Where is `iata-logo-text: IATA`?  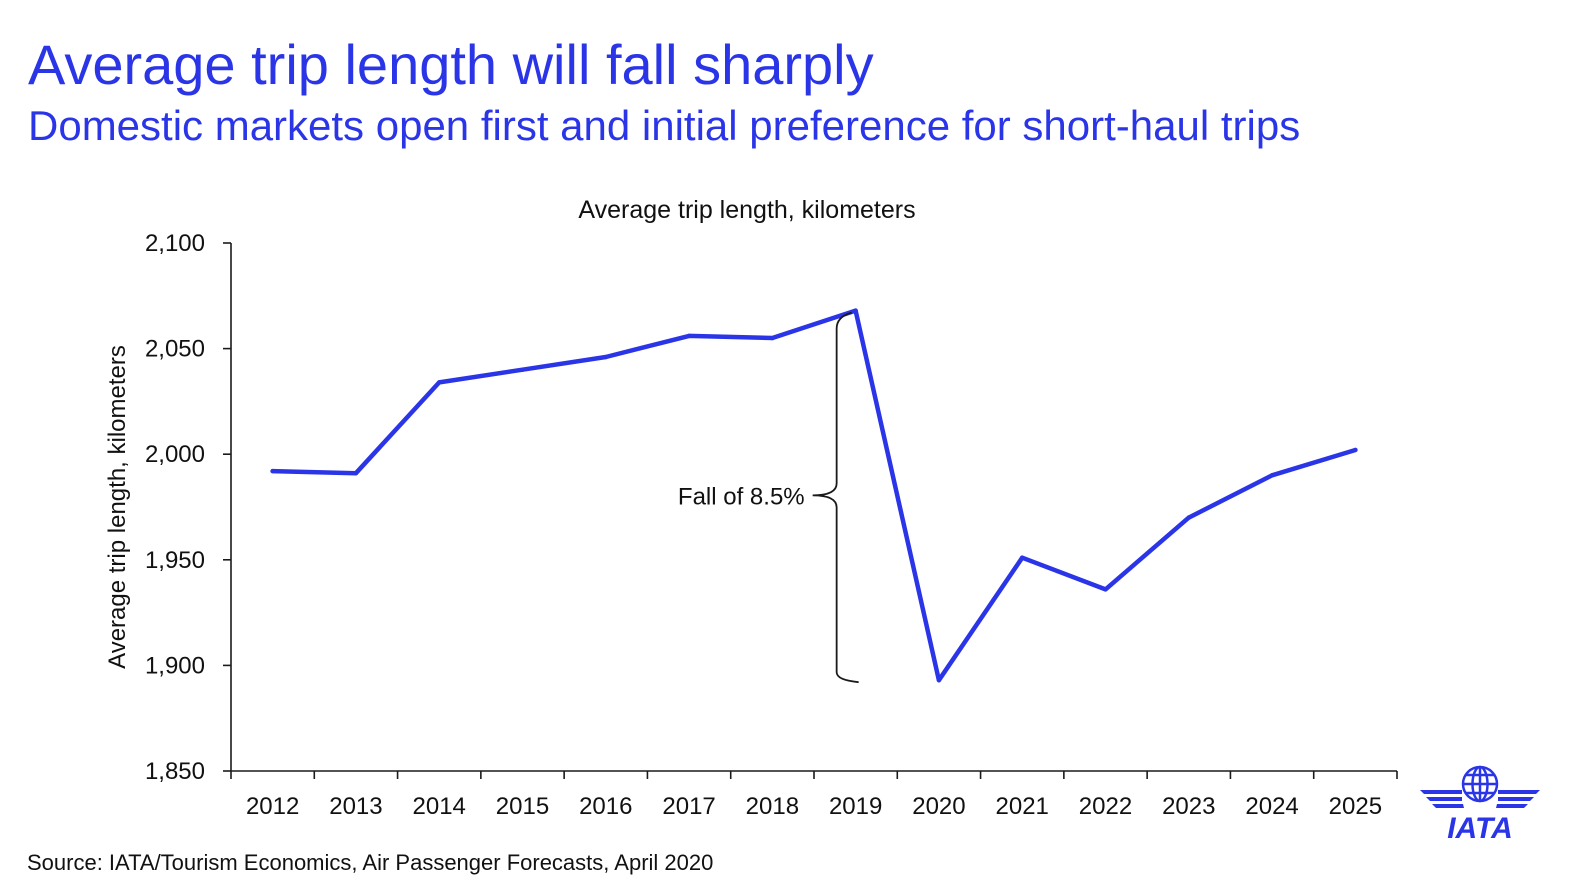 iata-logo-text: IATA is located at coordinates (1480, 828).